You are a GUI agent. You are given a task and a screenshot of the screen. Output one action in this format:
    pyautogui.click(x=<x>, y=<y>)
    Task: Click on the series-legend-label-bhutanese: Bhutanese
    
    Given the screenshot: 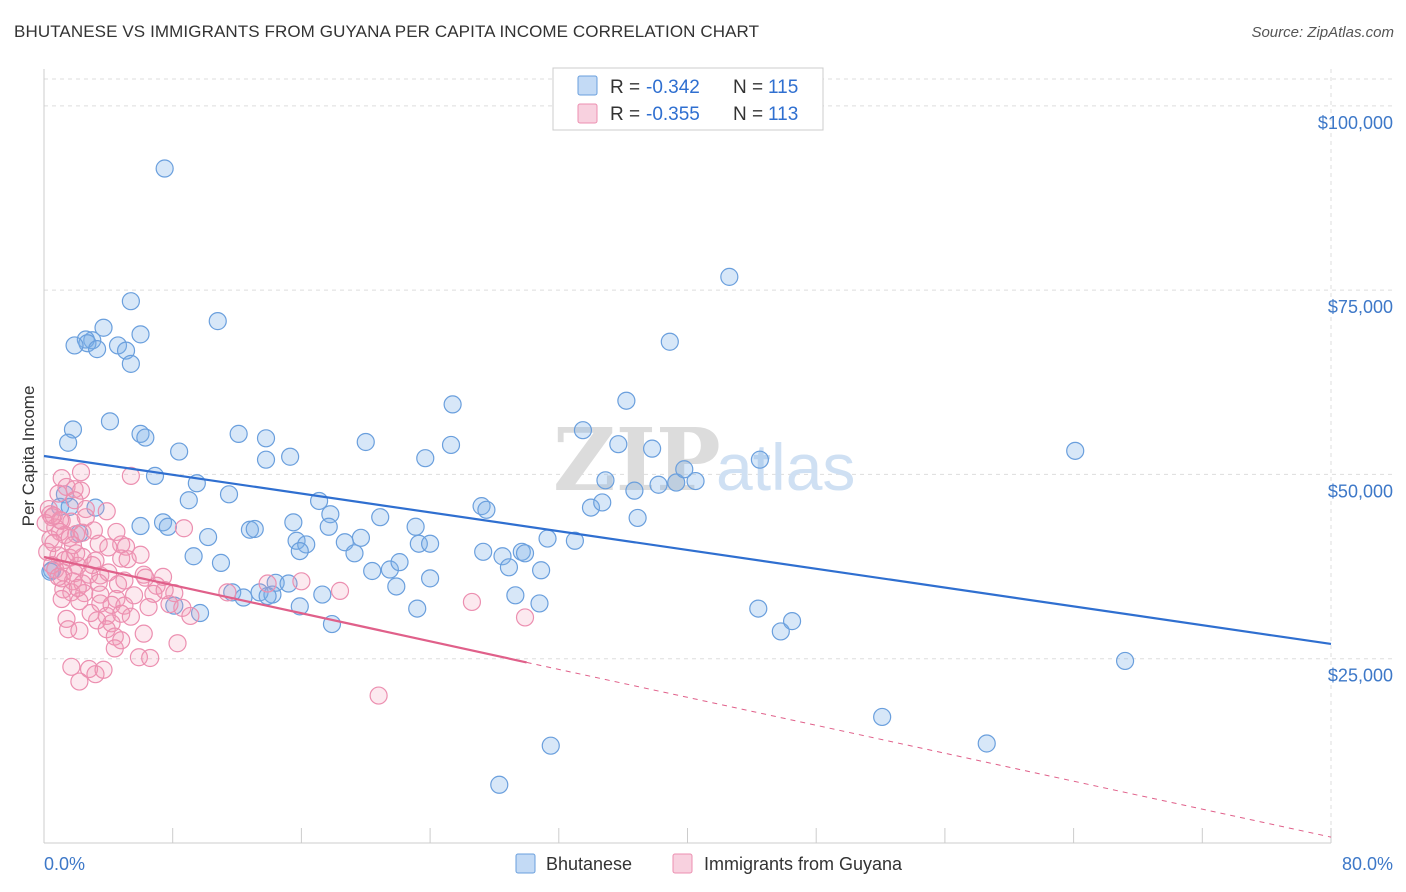 What is the action you would take?
    pyautogui.click(x=589, y=864)
    